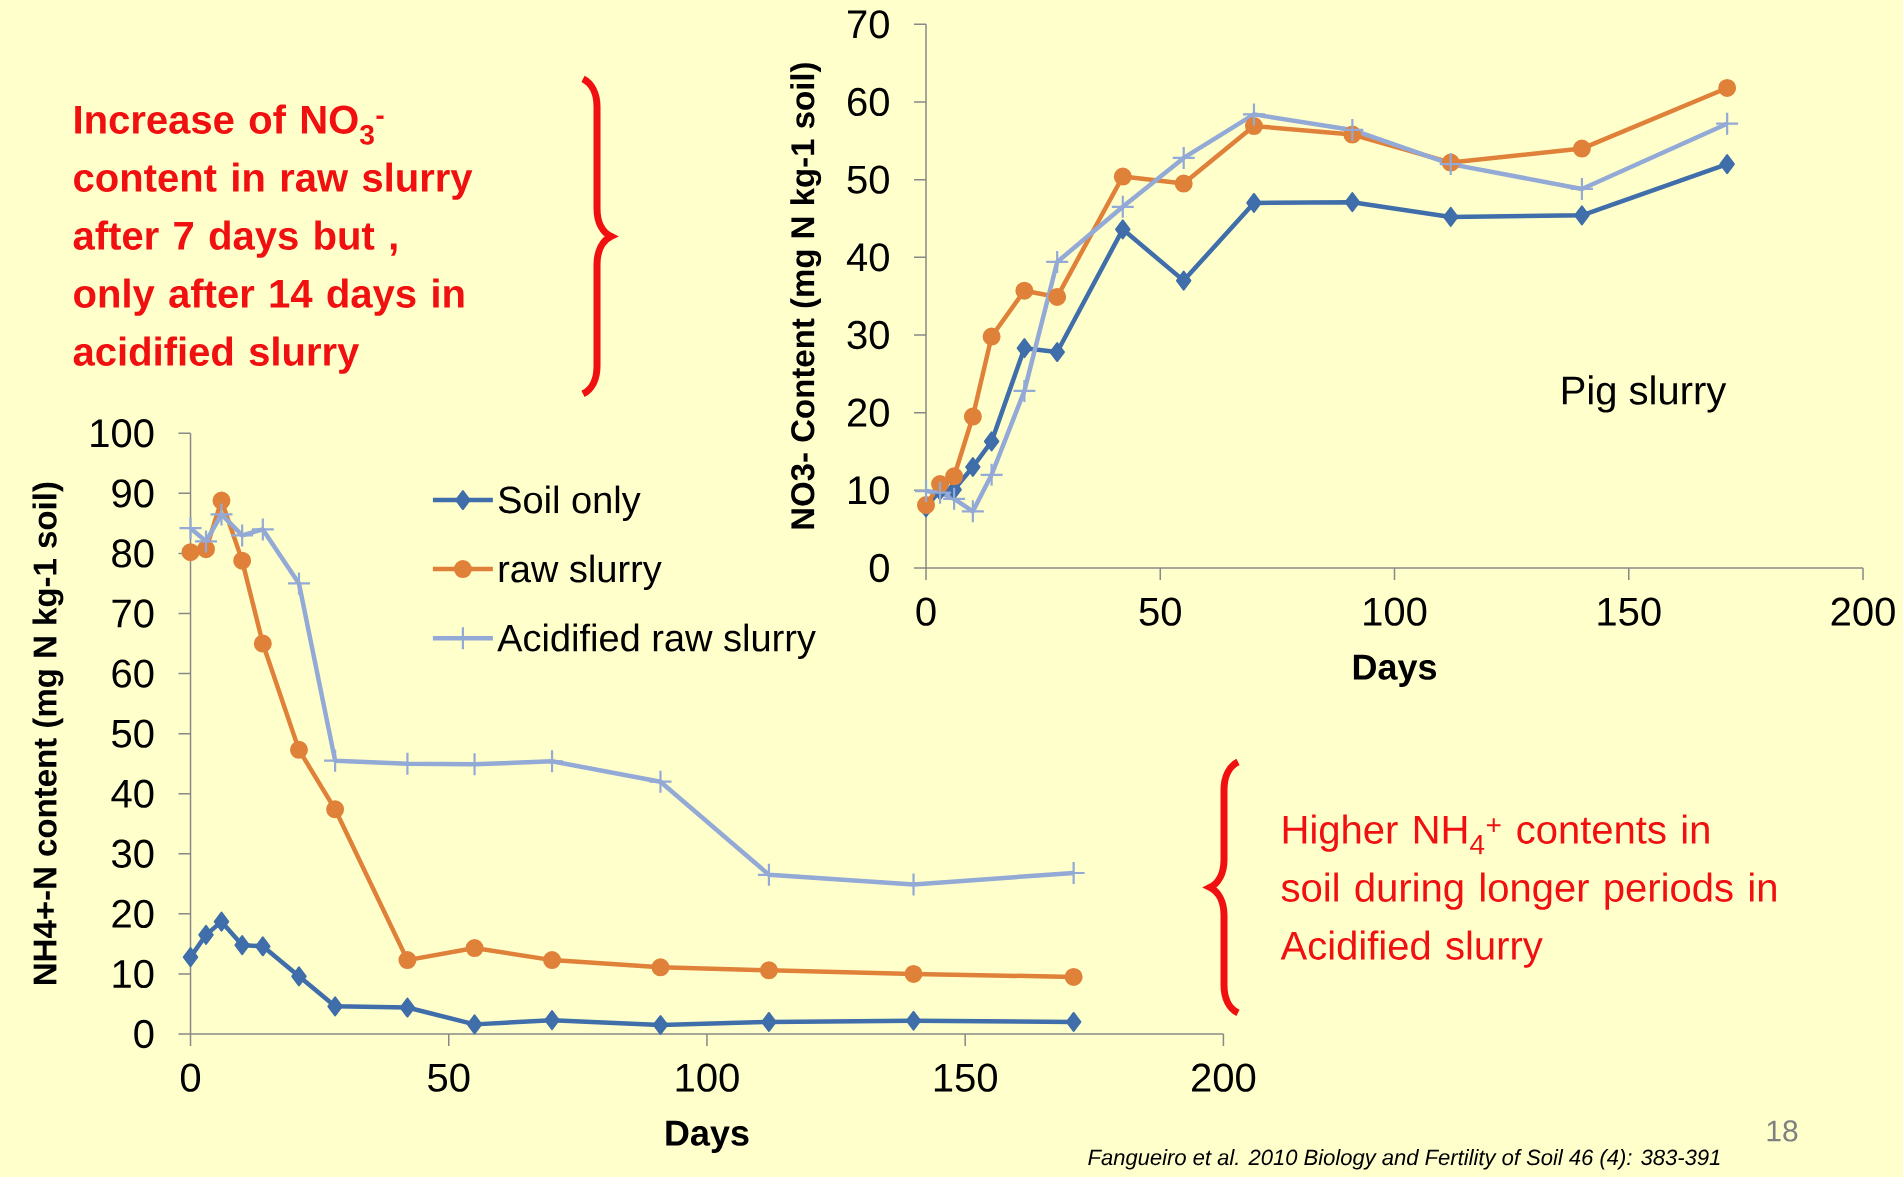 The width and height of the screenshot is (1903, 1177). What do you see at coordinates (926, 611) in the screenshot?
I see `x-tick-label: 0` at bounding box center [926, 611].